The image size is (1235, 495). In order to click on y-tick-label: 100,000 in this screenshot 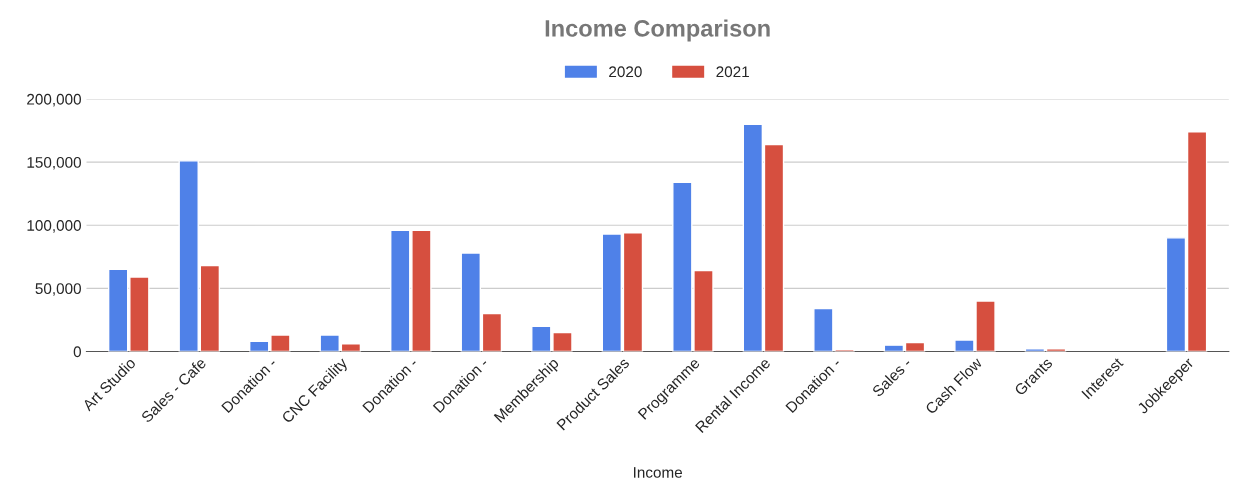, I will do `click(54, 226)`.